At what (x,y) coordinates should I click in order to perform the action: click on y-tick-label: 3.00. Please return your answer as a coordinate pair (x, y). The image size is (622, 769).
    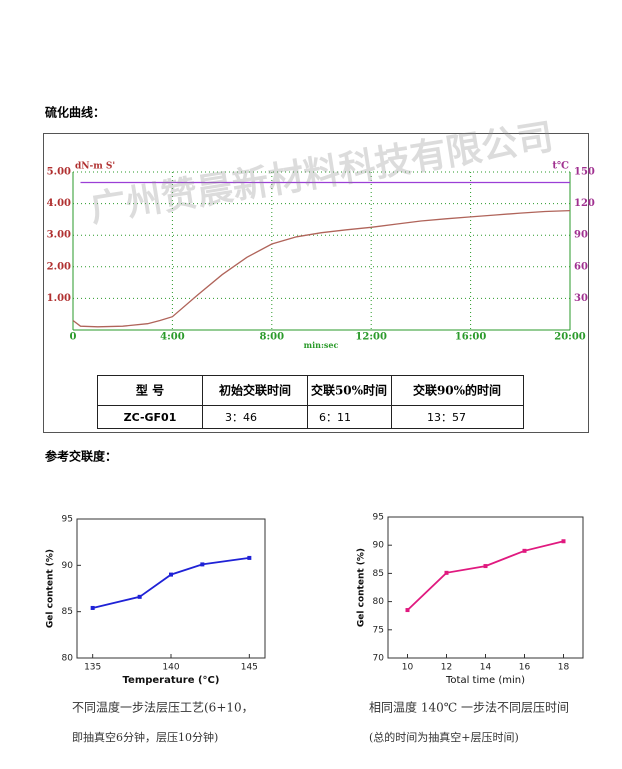
    Looking at the image, I should click on (59, 235).